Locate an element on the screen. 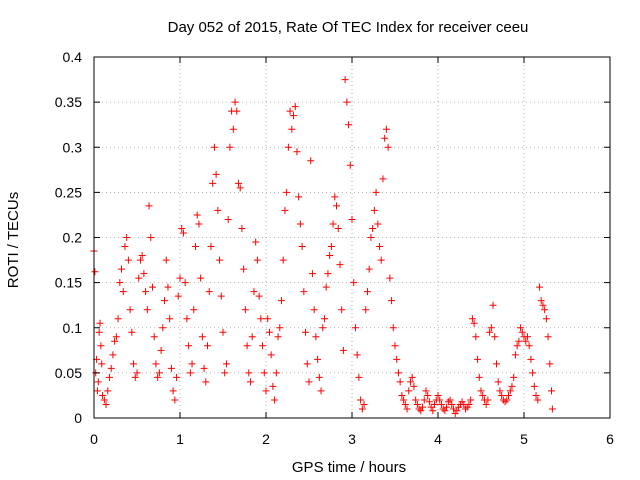  x-tick-label: 4 is located at coordinates (438, 439).